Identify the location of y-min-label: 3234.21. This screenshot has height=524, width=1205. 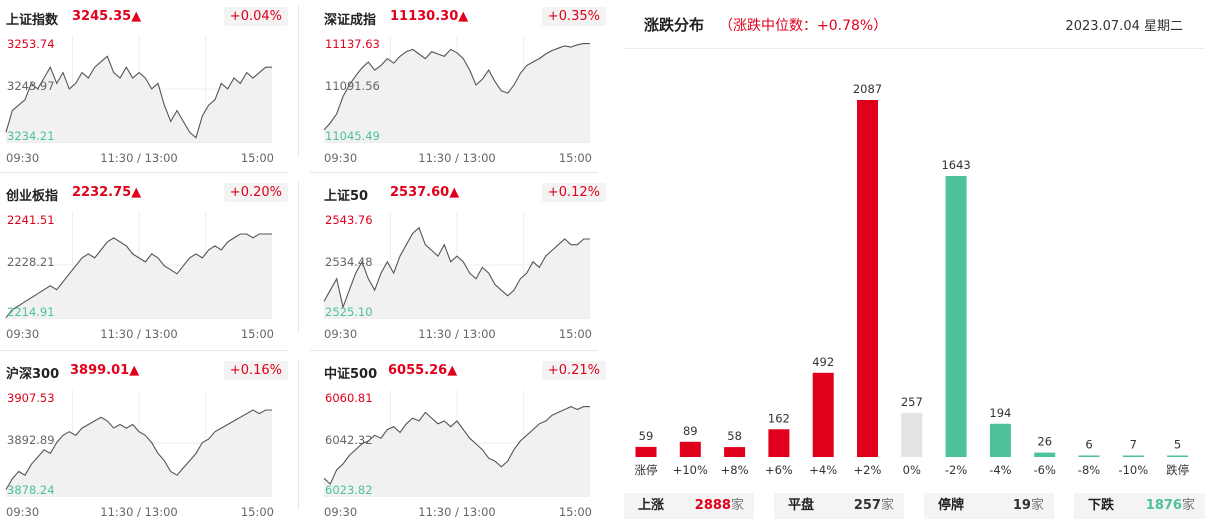
(31, 136).